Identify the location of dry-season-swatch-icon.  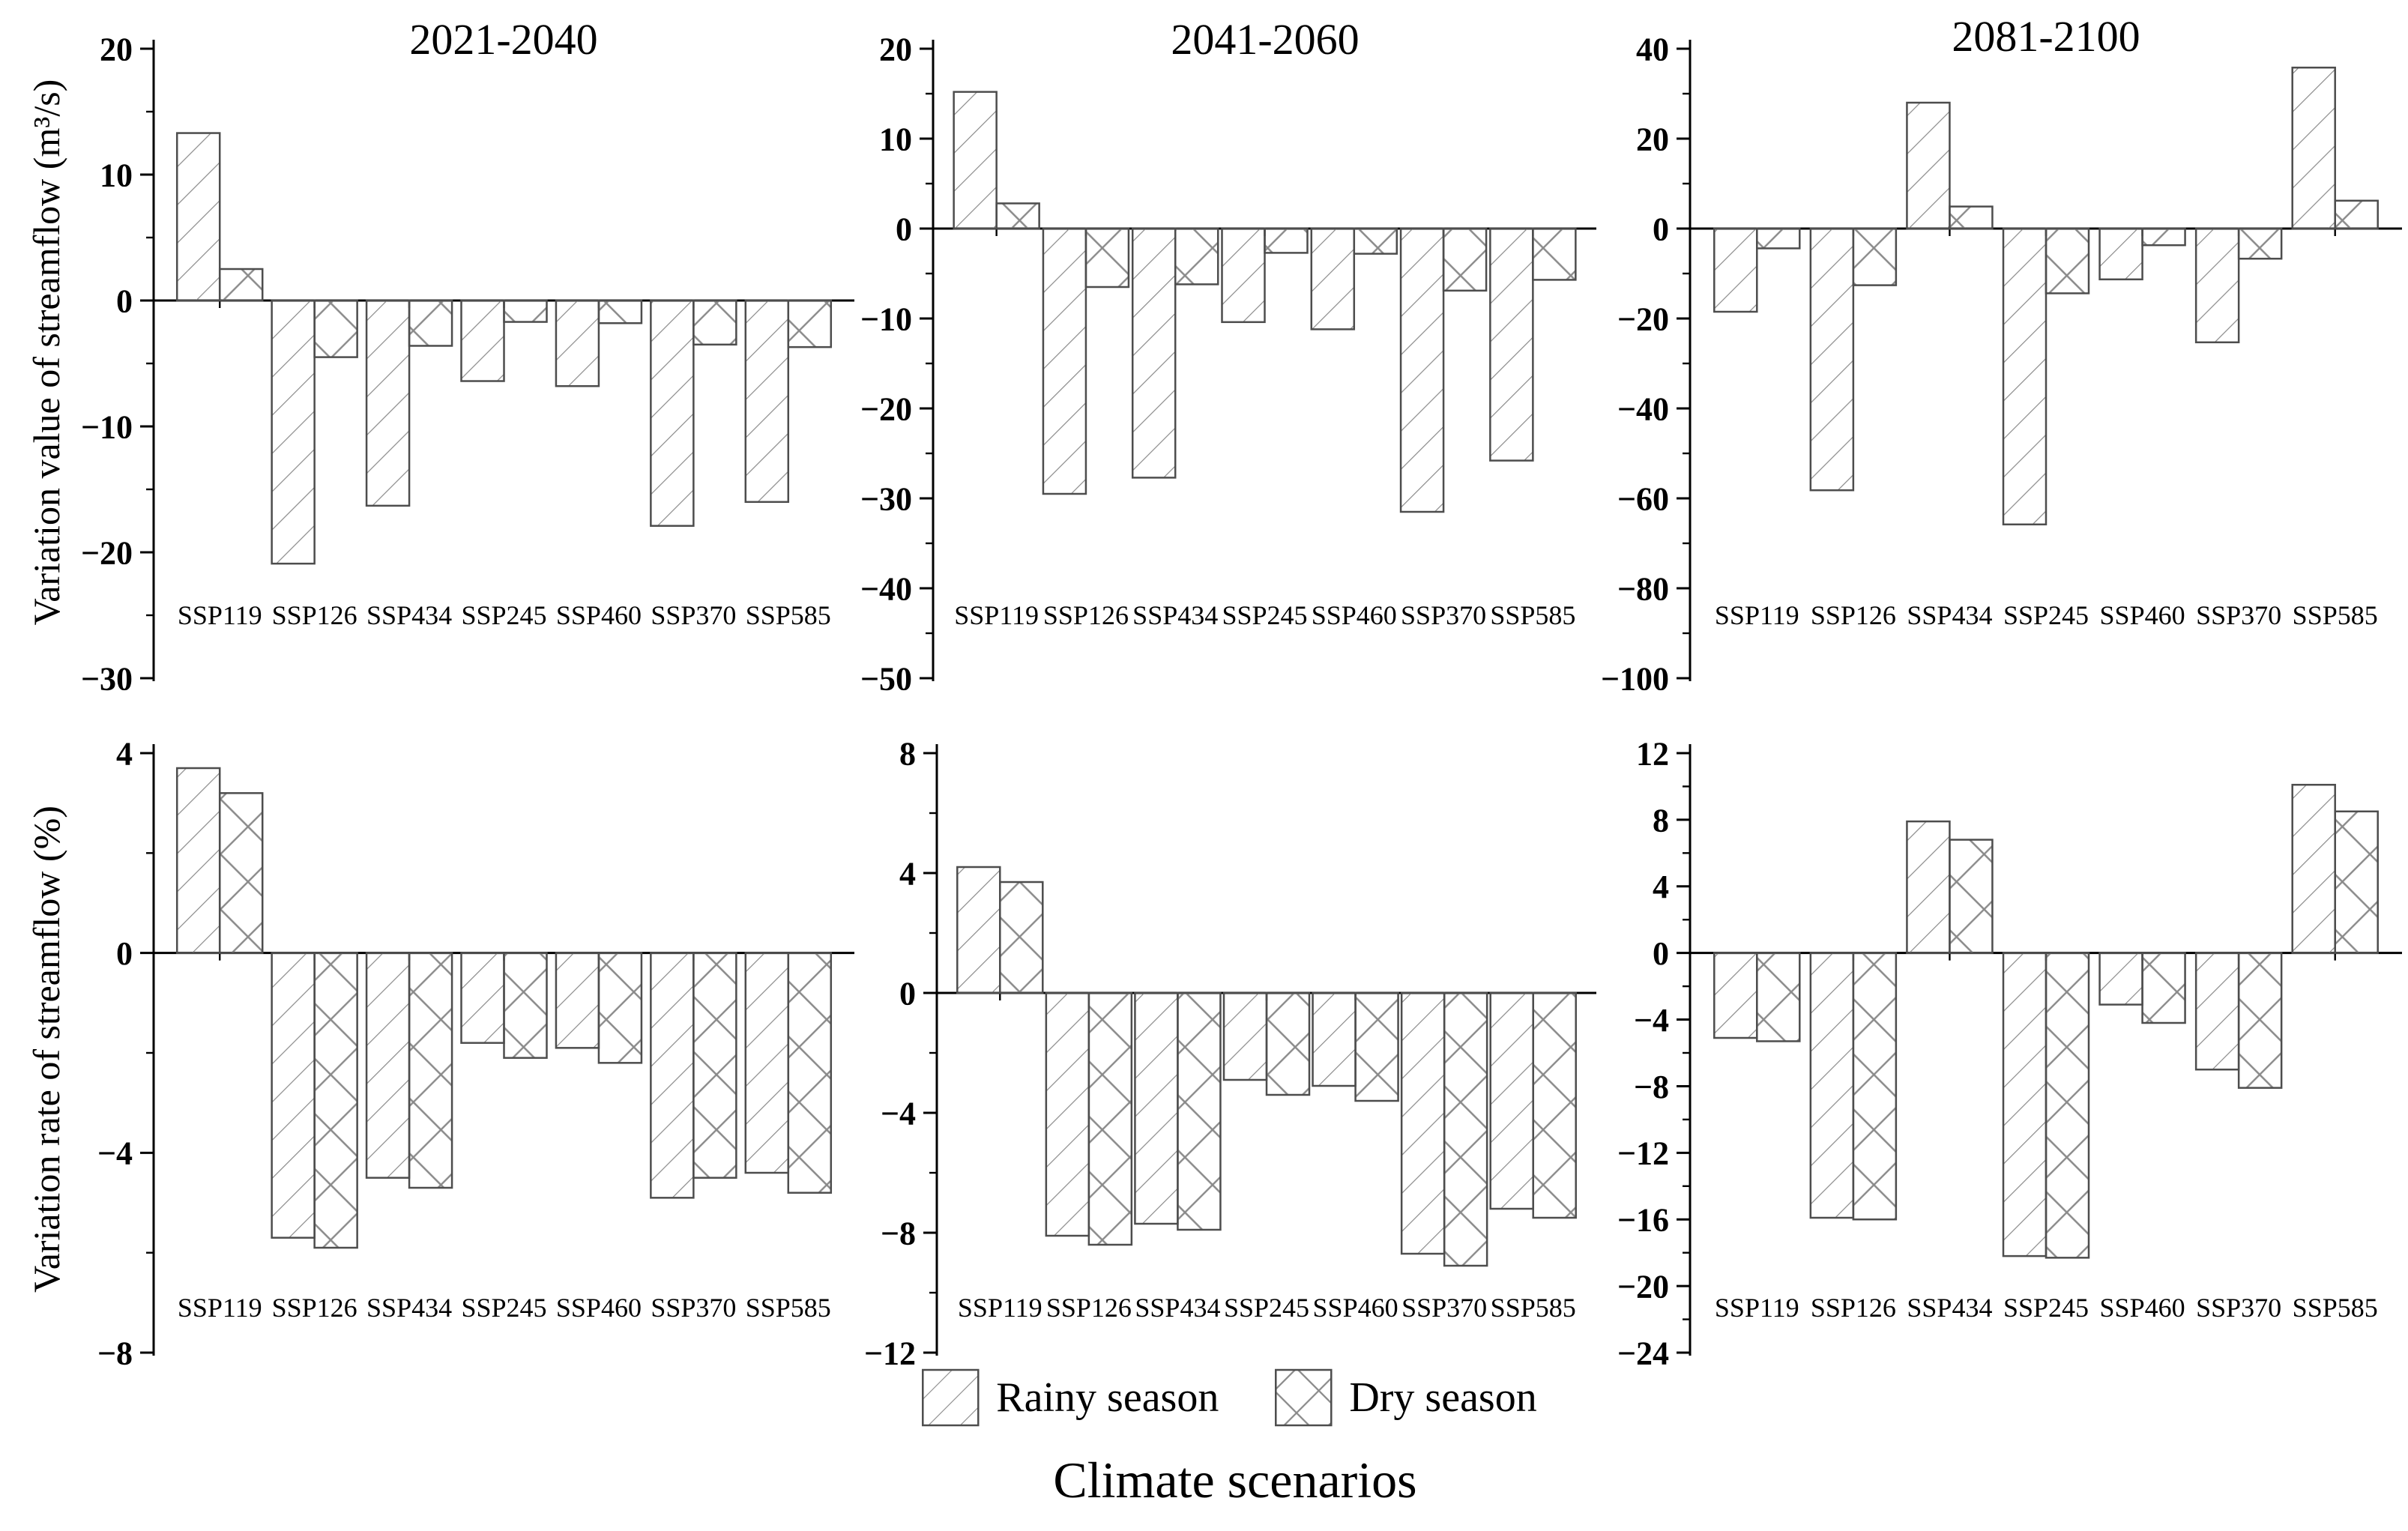
(1304, 1397).